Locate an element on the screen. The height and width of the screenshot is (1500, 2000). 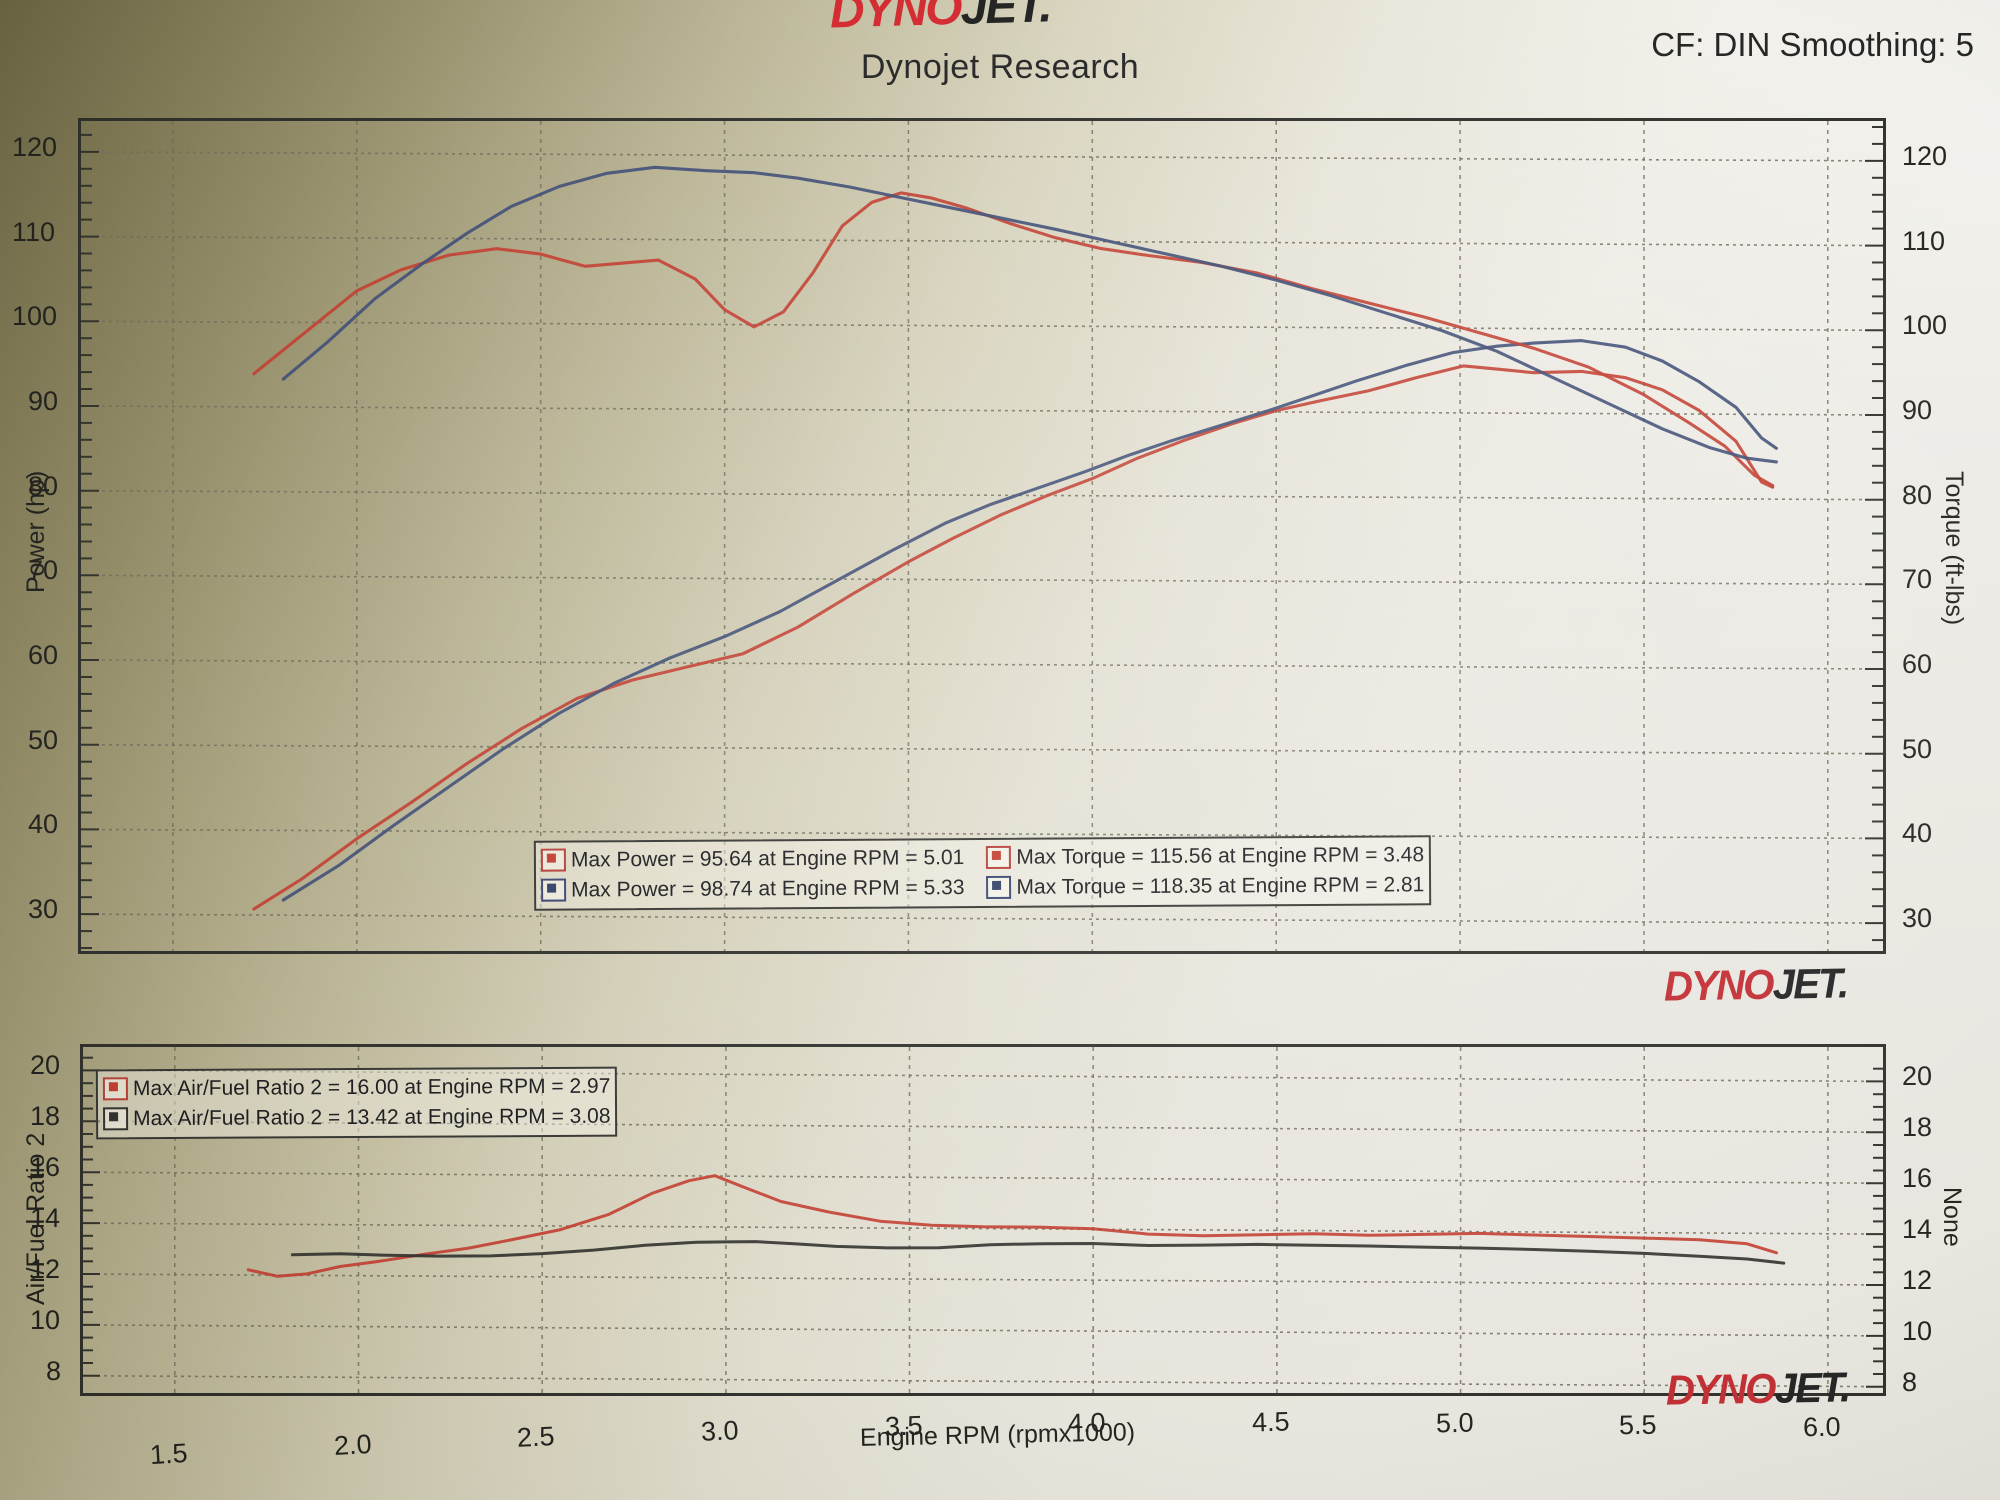
x-axis-title: Engine RPM (rpmx1000) is located at coordinates (997, 1435).